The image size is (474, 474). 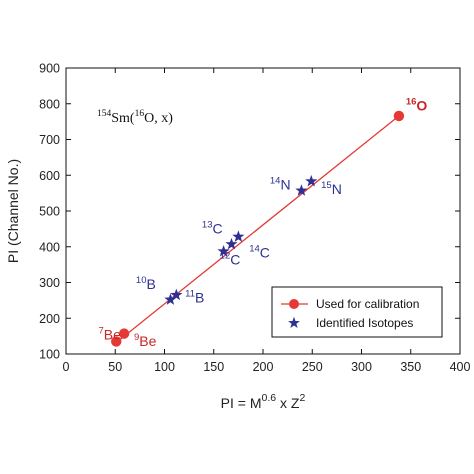 What do you see at coordinates (164, 367) in the screenshot?
I see `x-tick-label: 100` at bounding box center [164, 367].